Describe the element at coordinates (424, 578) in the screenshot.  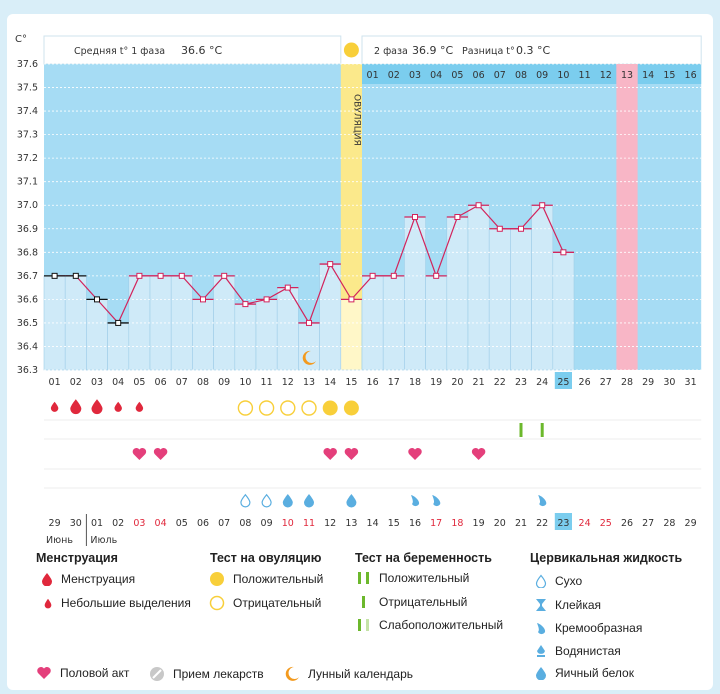
I see `legend-label: Положительный` at that location.